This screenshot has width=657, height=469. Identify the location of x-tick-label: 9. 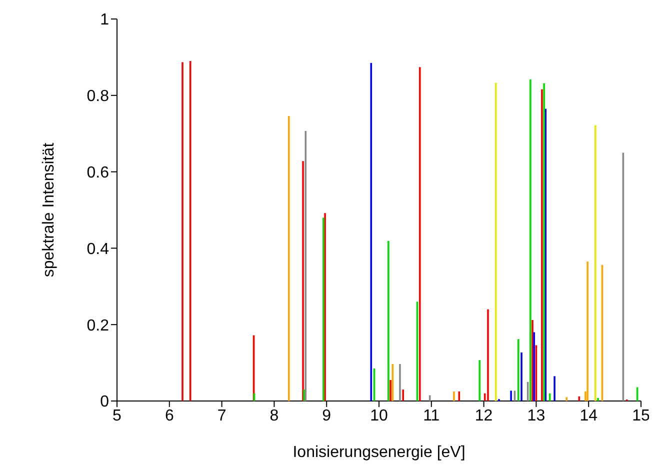
(327, 415).